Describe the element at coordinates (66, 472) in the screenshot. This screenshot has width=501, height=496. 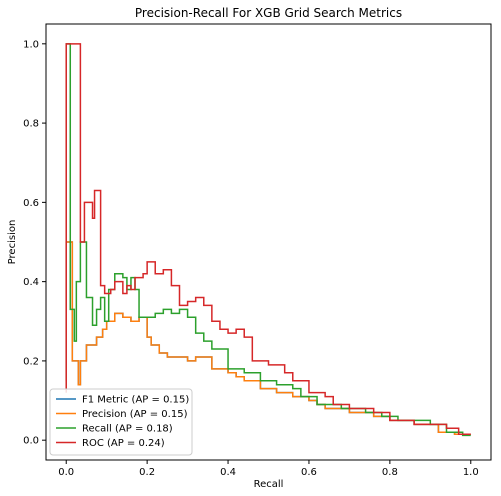
I see `x-tick-label: 0.0` at that location.